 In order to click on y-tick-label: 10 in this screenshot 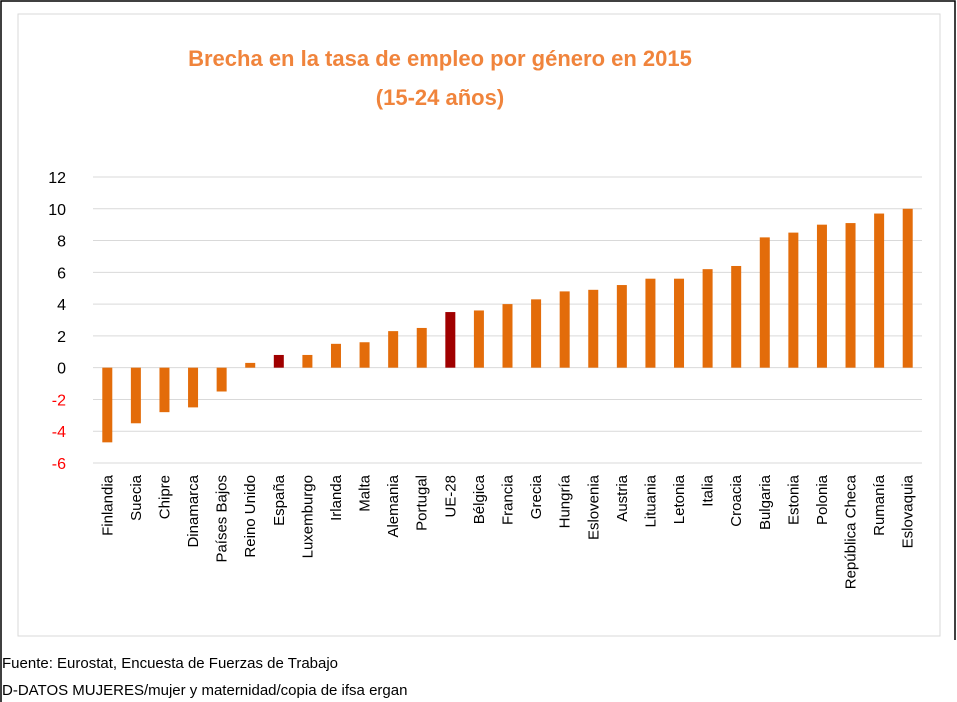, I will do `click(57, 210)`.